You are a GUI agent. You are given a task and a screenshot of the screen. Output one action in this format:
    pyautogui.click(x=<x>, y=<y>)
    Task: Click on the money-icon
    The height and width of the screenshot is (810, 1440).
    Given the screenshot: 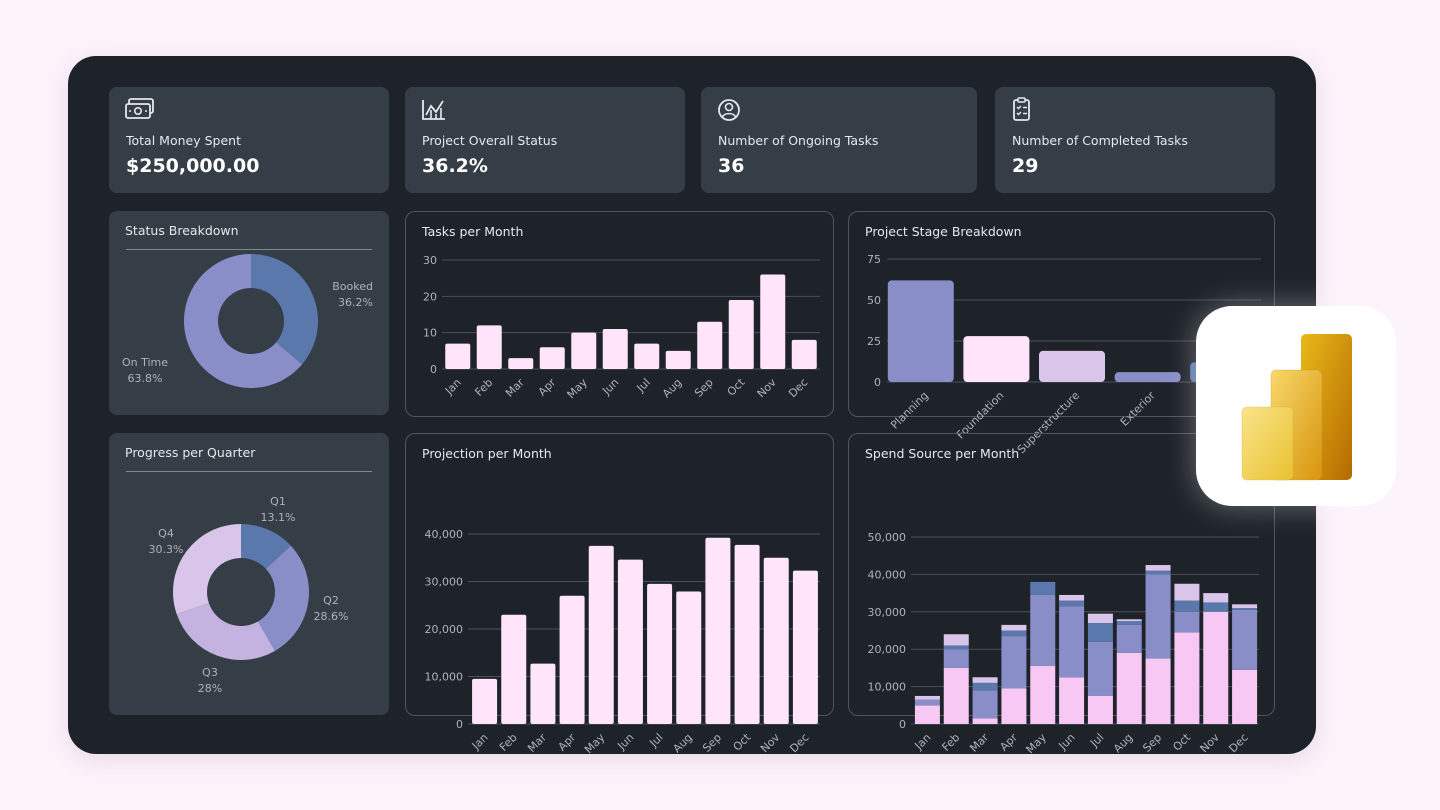 What is the action you would take?
    pyautogui.click(x=139, y=108)
    